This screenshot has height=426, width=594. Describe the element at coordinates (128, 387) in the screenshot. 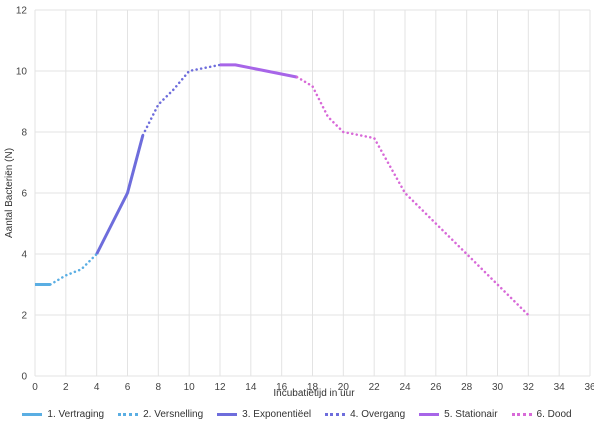

I see `x-tick-label: 6` at that location.